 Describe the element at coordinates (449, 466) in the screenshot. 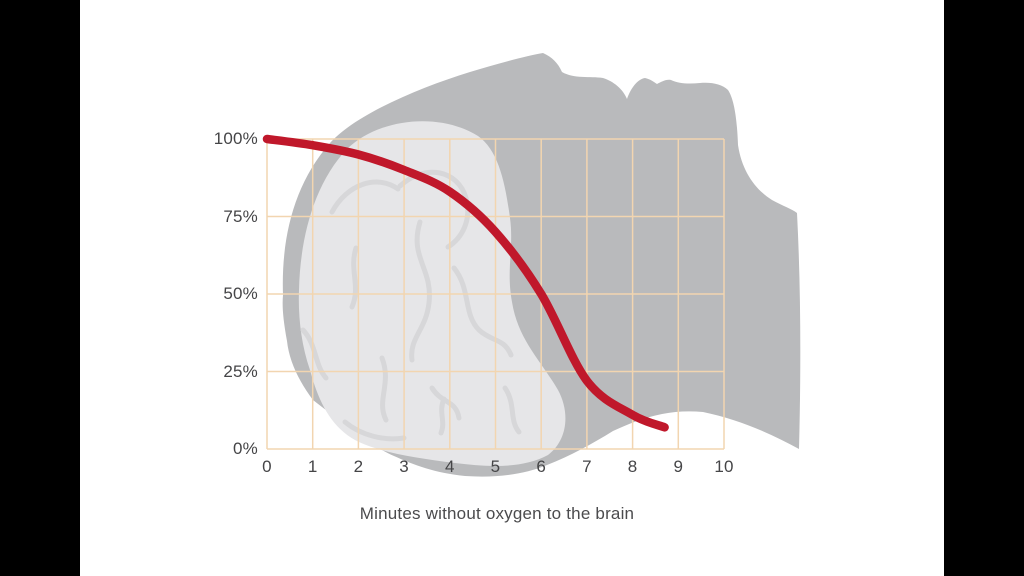

I see `x-tick-label: 4` at that location.